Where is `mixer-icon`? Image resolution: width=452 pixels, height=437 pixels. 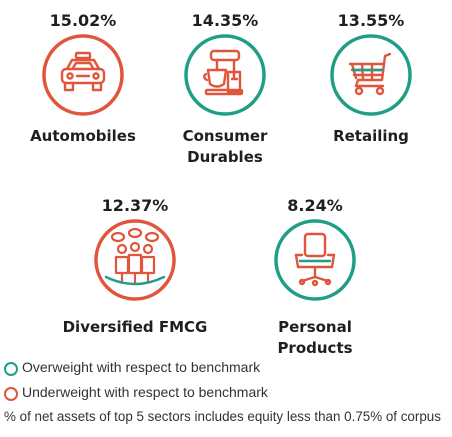 mixer-icon is located at coordinates (225, 75).